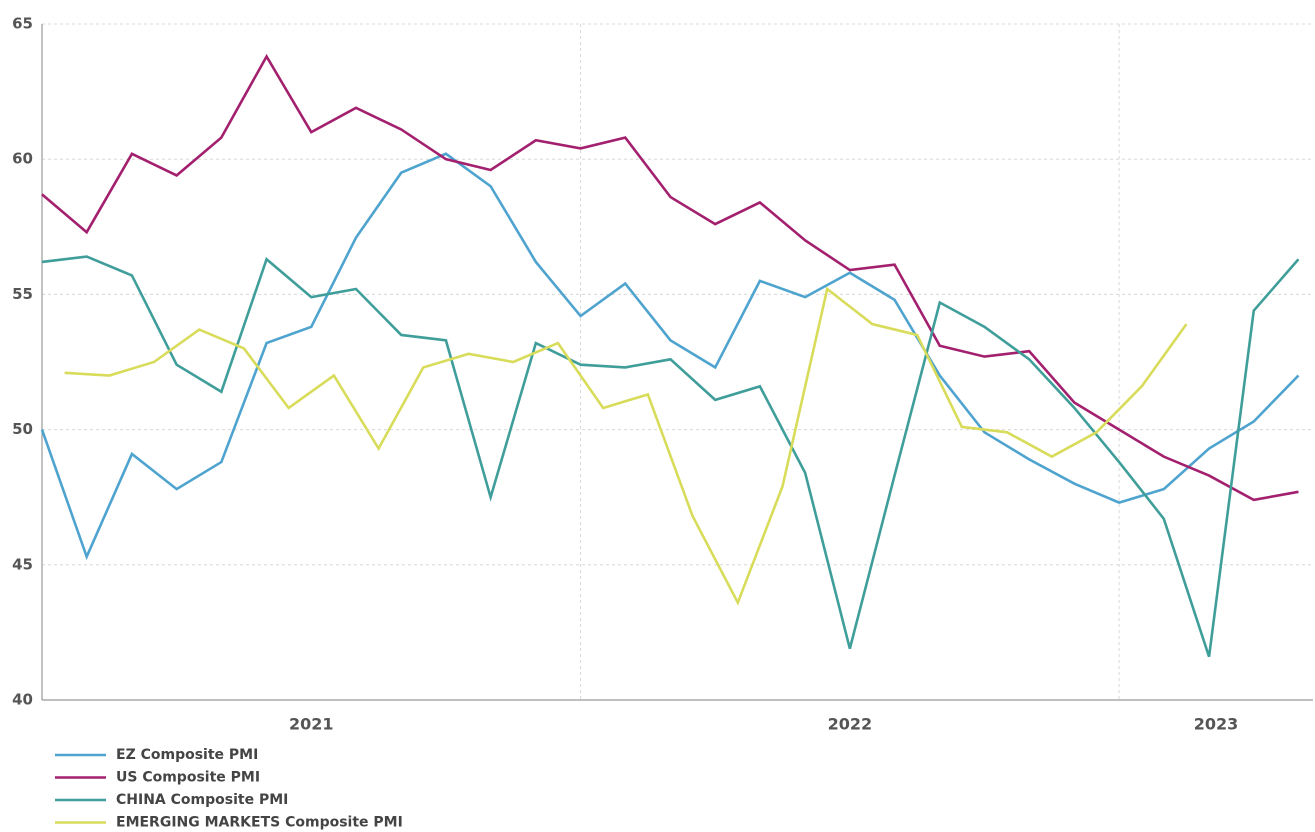 The width and height of the screenshot is (1315, 832). Describe the element at coordinates (22, 700) in the screenshot. I see `y-tick-label: 40` at that location.